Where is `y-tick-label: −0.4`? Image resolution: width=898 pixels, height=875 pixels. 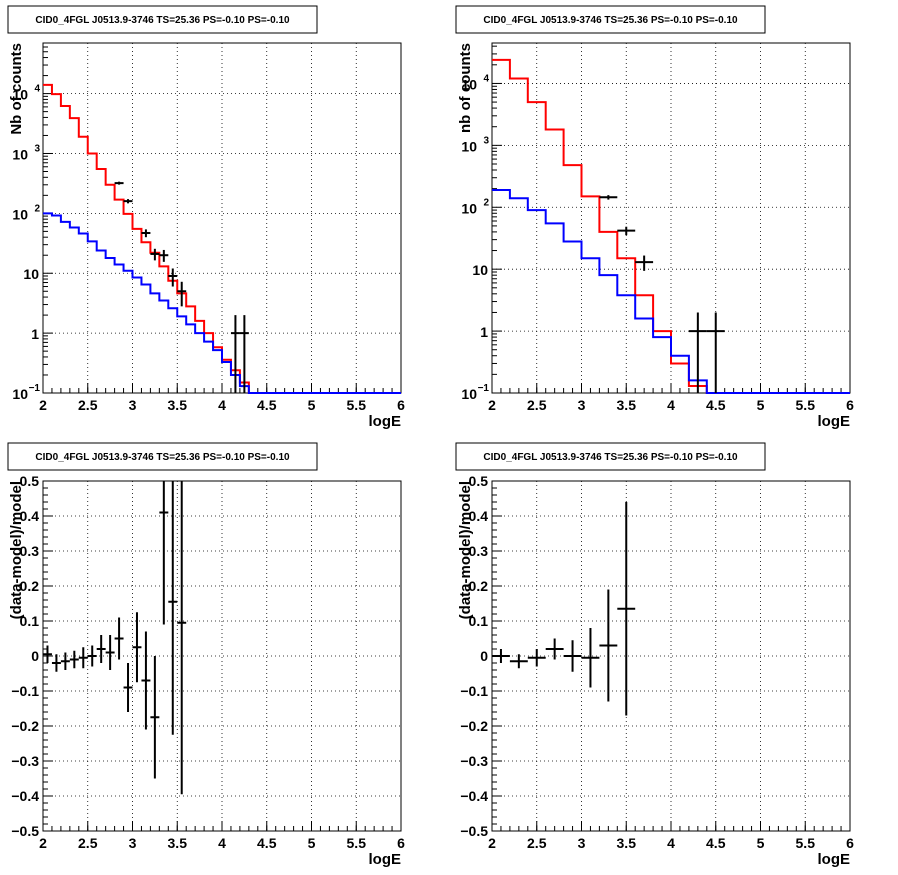
y-tick-label: −0.4 is located at coordinates (474, 796).